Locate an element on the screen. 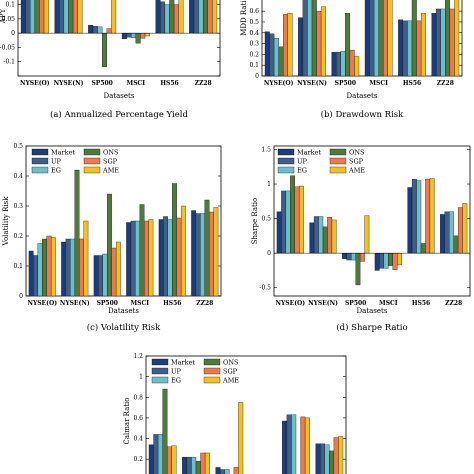 This screenshot has height=474, width=474. legend-label-ame: AME is located at coordinates (356, 171).